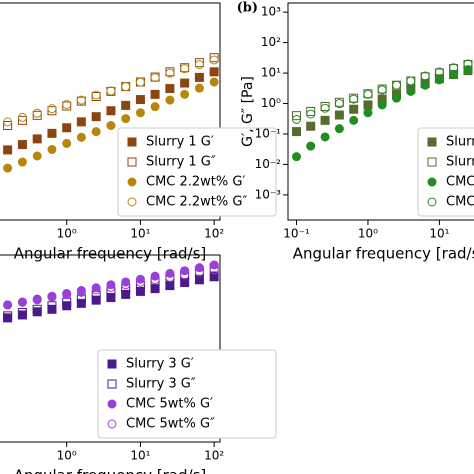  I want to click on panel-label: (b), so click(247, 8).